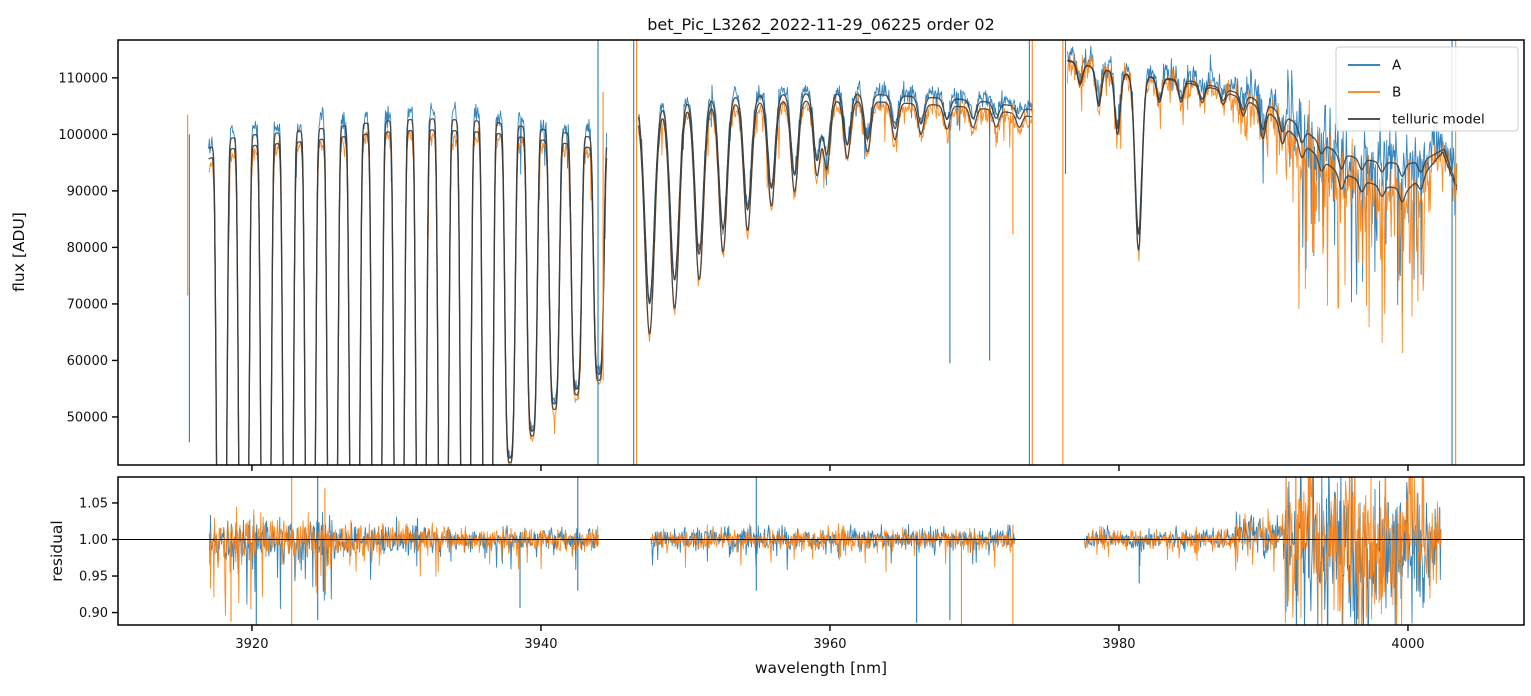  What do you see at coordinates (87, 248) in the screenshot?
I see `flux-y-tick-label: 80000` at bounding box center [87, 248].